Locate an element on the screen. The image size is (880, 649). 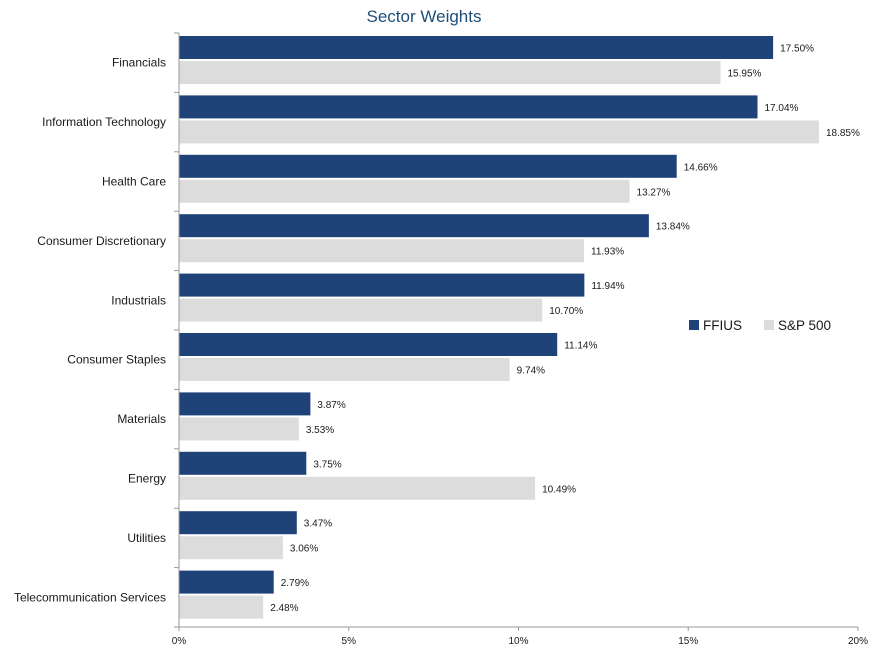
category-label-information-technology: Information Technology is located at coordinates (104, 122).